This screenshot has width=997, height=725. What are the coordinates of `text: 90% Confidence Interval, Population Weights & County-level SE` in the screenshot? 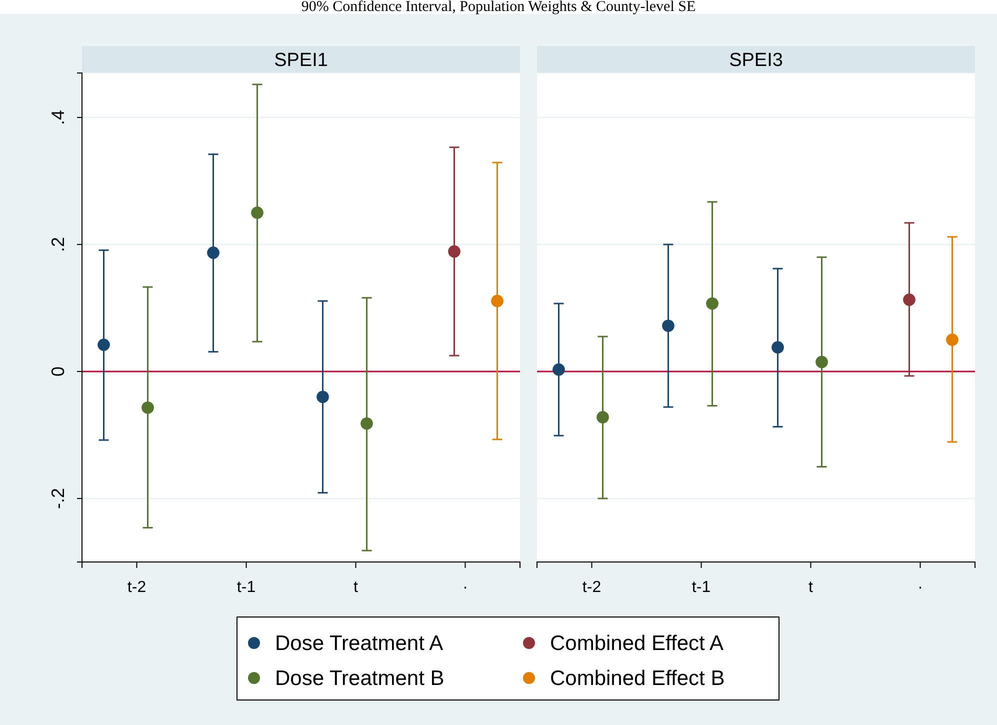 It's located at (498, 7).